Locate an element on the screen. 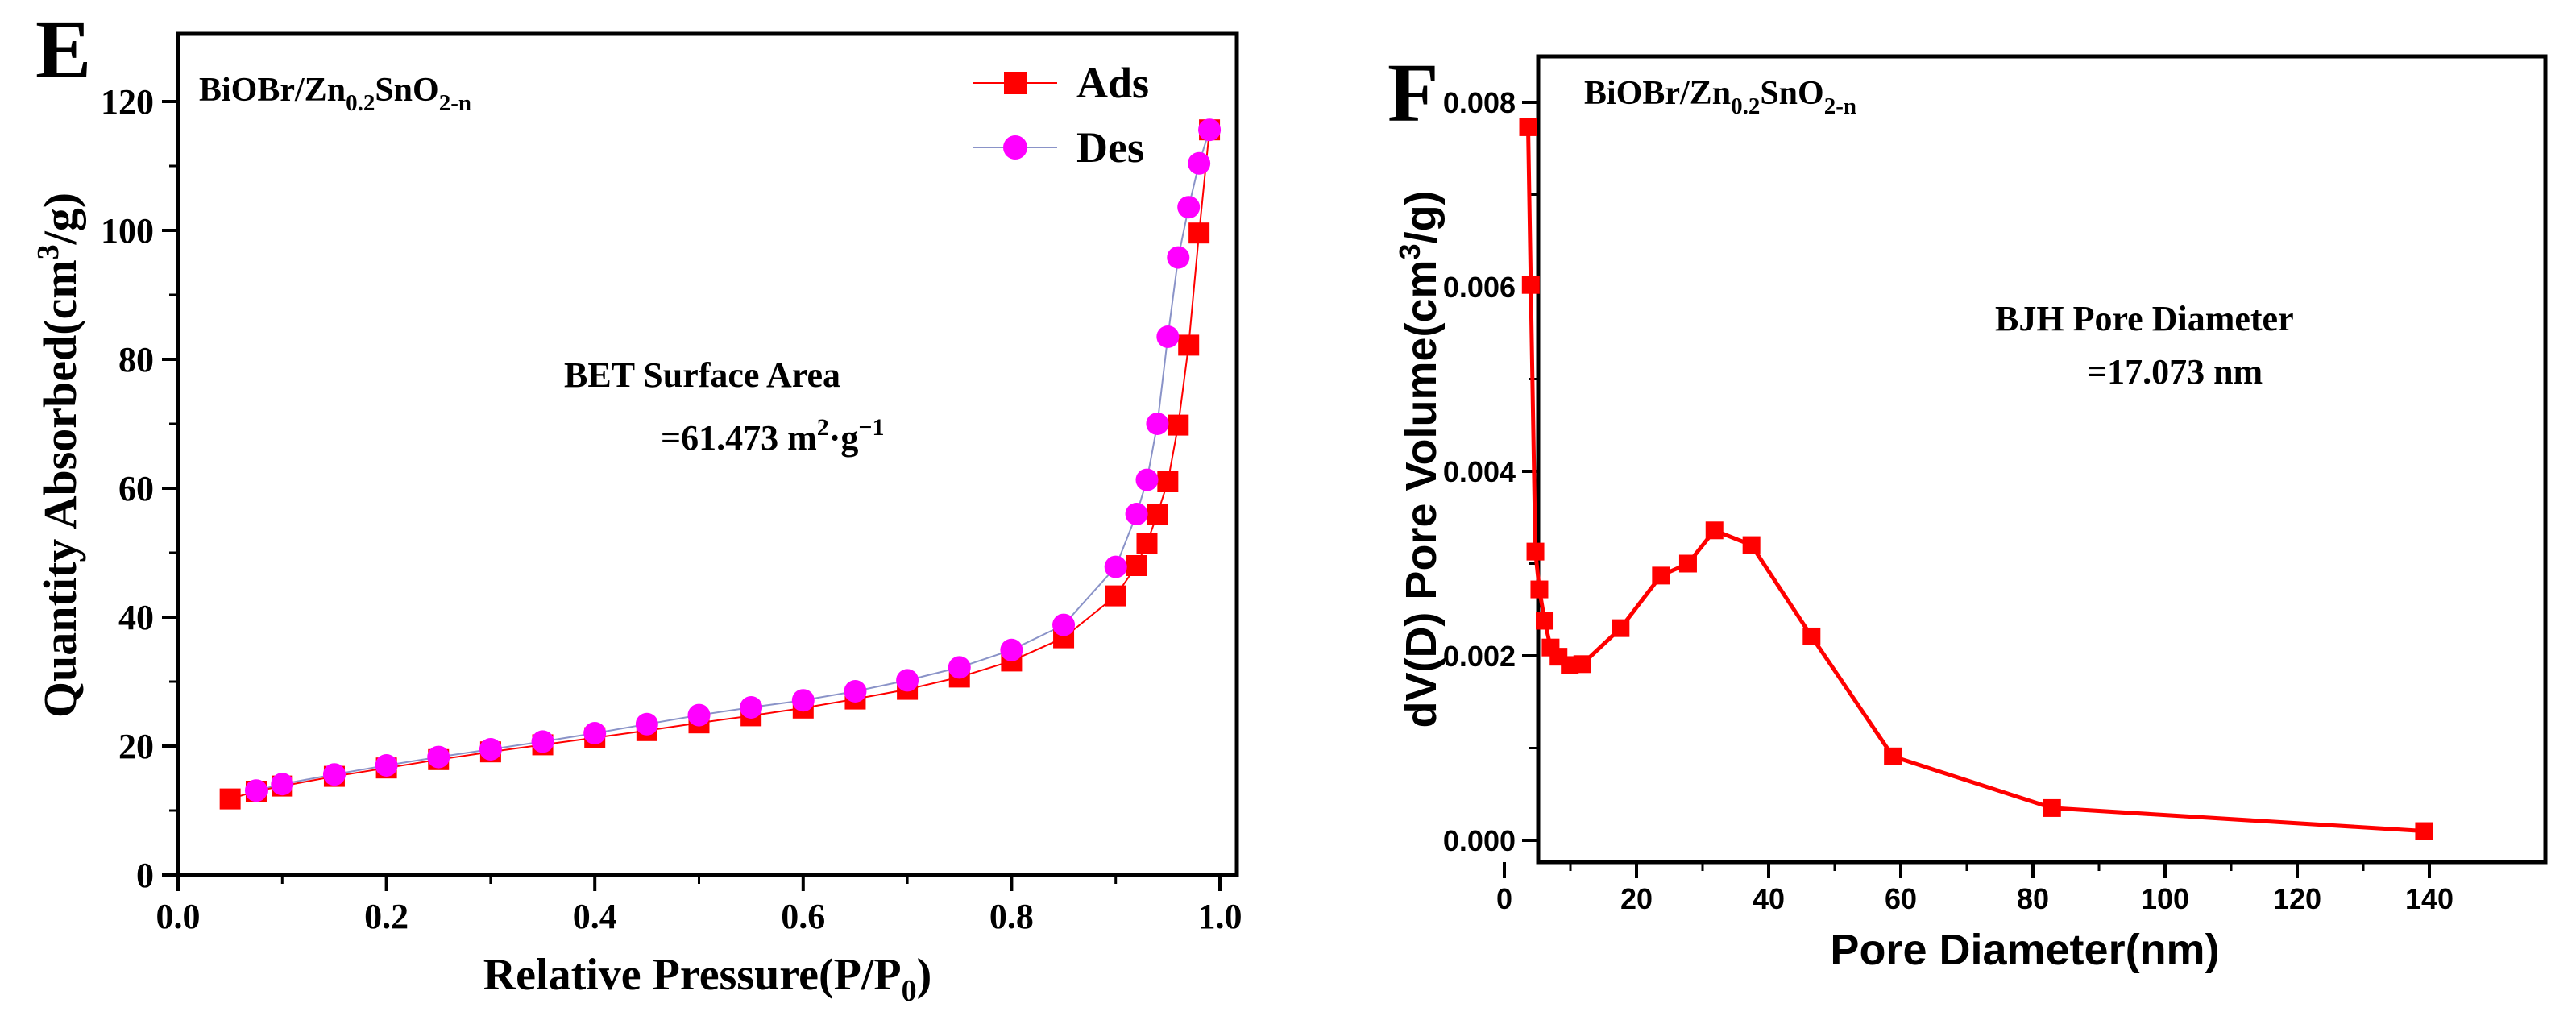 The width and height of the screenshot is (2576, 1020). f-y-tick-label: 0.000 is located at coordinates (1479, 840).